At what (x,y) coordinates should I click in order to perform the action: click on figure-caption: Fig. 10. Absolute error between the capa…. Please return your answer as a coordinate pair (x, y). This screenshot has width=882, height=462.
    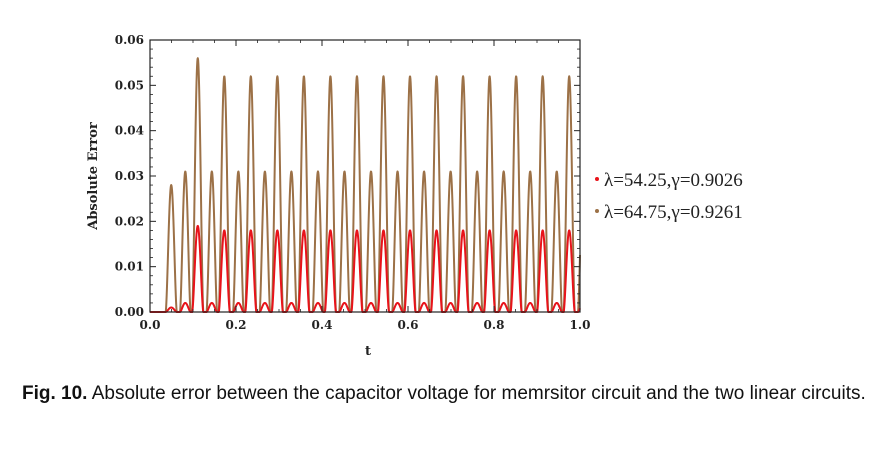
    Looking at the image, I should click on (447, 394).